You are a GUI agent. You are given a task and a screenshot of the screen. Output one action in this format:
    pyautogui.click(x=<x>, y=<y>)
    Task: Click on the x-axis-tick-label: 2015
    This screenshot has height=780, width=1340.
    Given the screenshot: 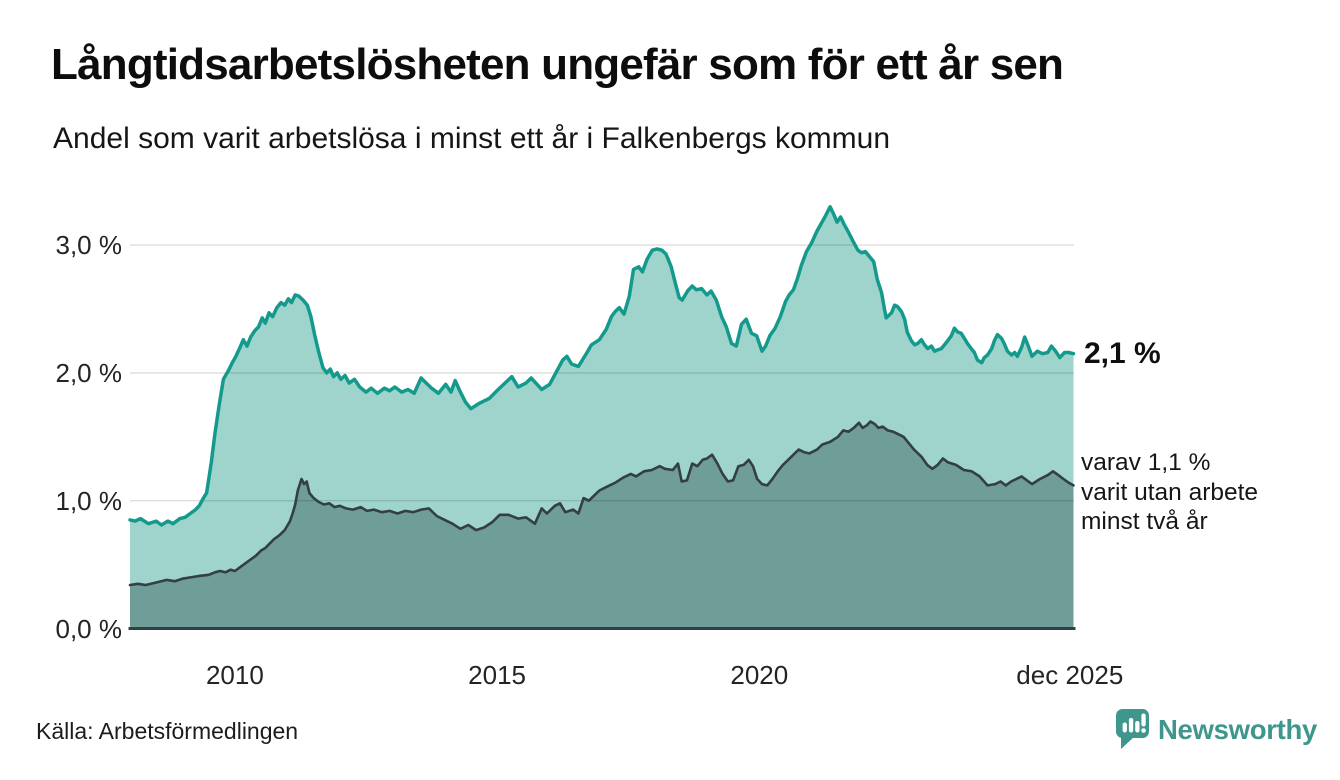 What is the action you would take?
    pyautogui.click(x=497, y=675)
    